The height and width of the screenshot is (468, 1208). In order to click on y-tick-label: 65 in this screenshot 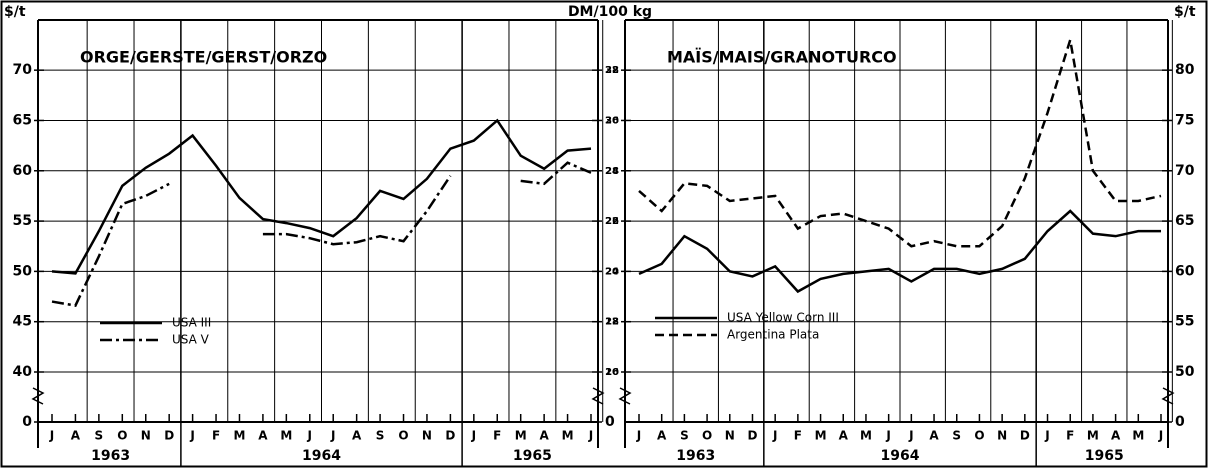, I will do `click(22, 120)`.